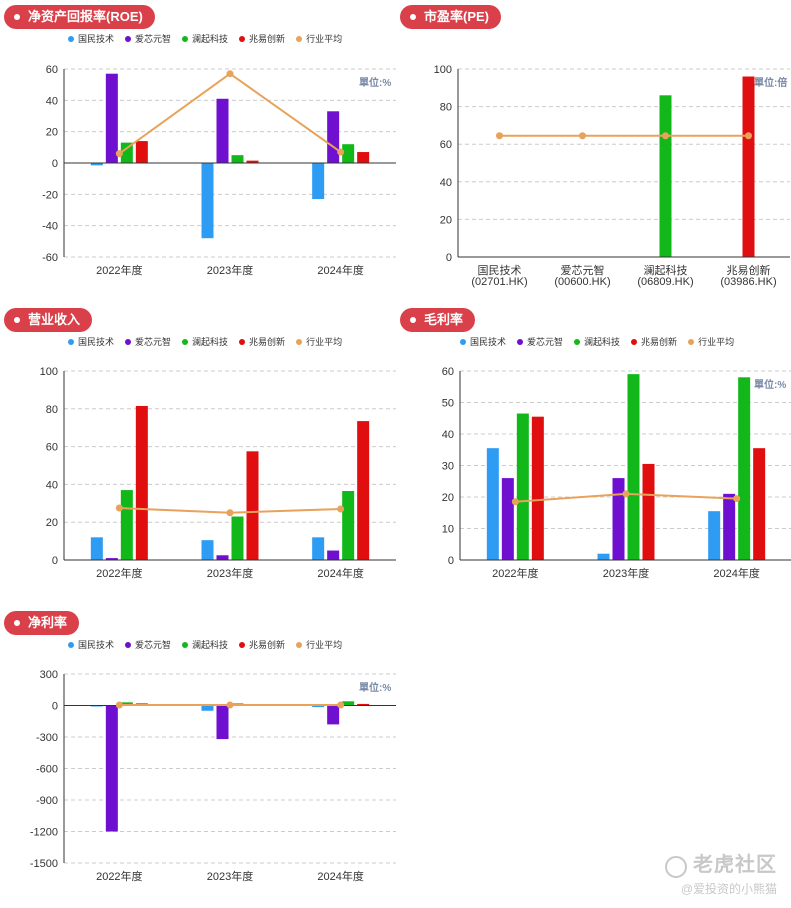  I want to click on tiger-logo-icon, so click(676, 866).